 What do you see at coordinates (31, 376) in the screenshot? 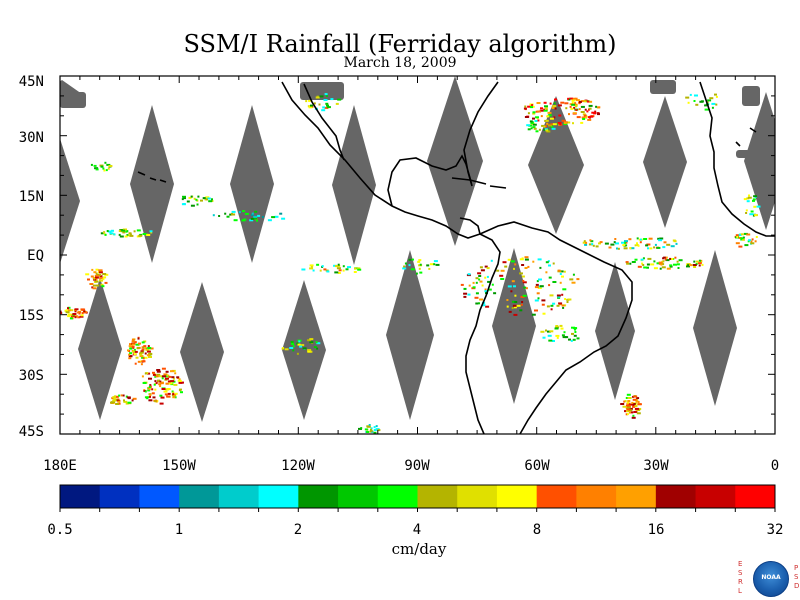
I see `lat-label-30s: 30S` at bounding box center [31, 376].